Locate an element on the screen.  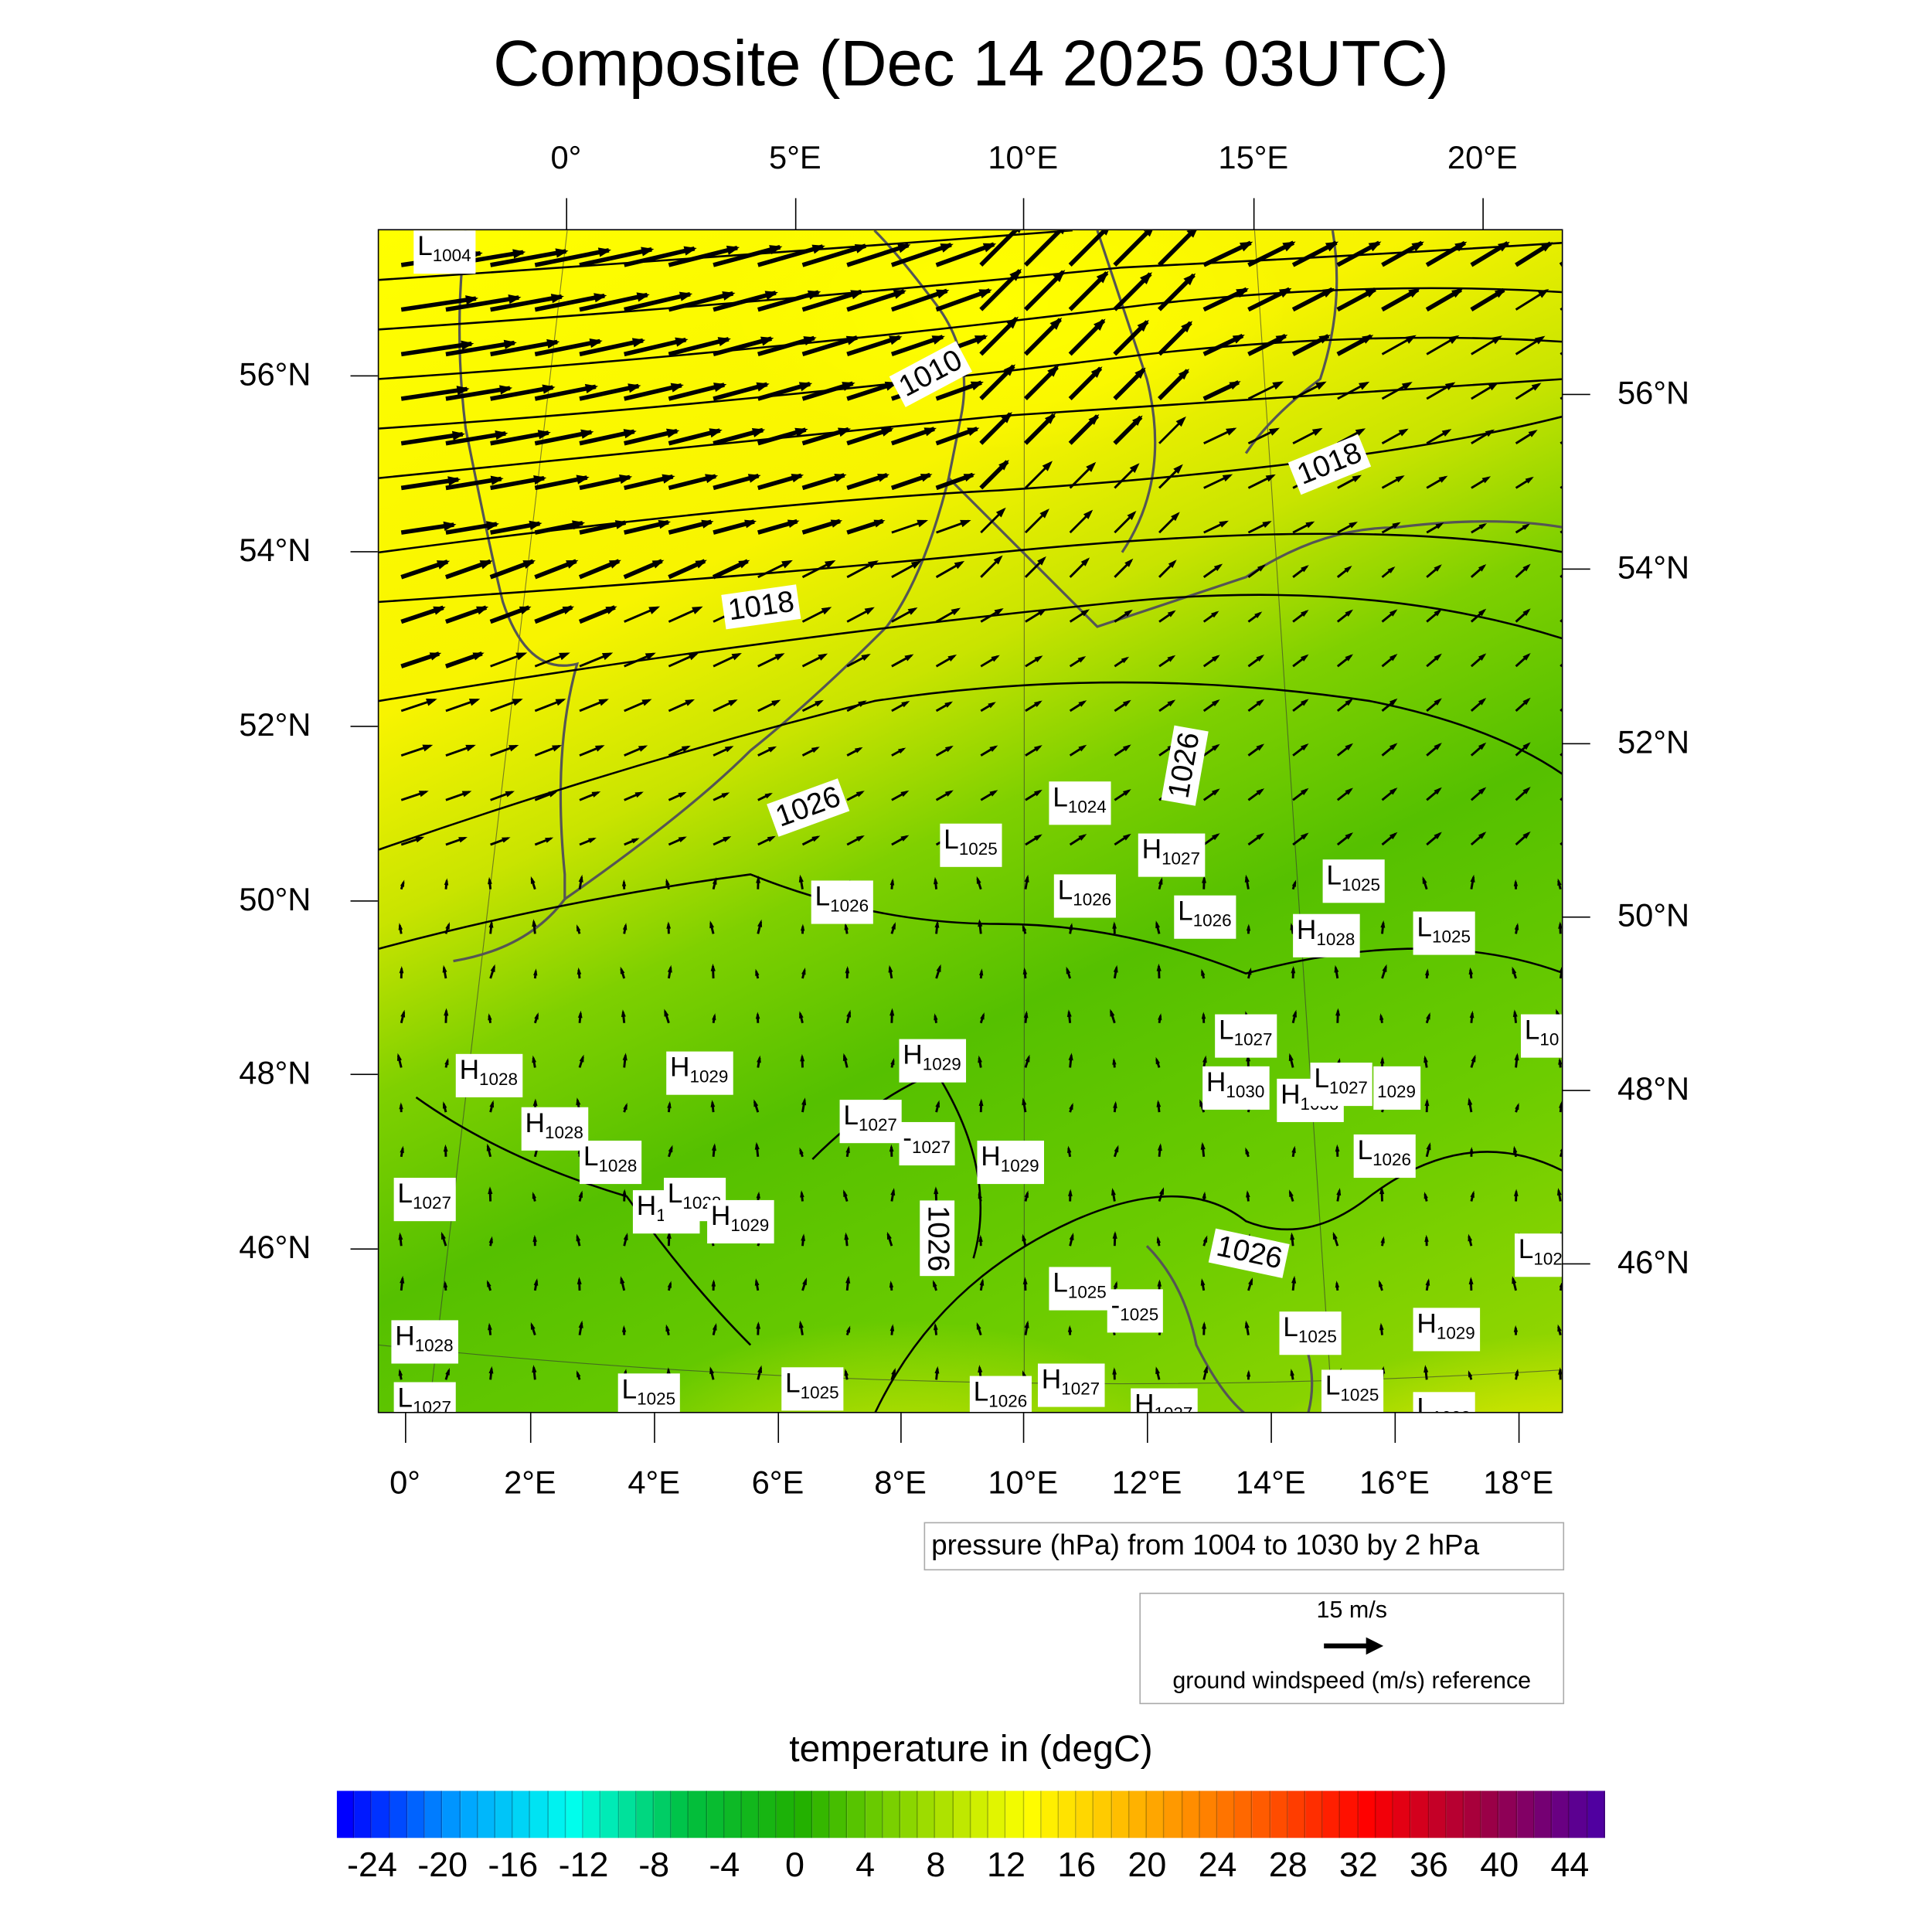
low-pressure-label: L1027 is located at coordinates (871, 1122).